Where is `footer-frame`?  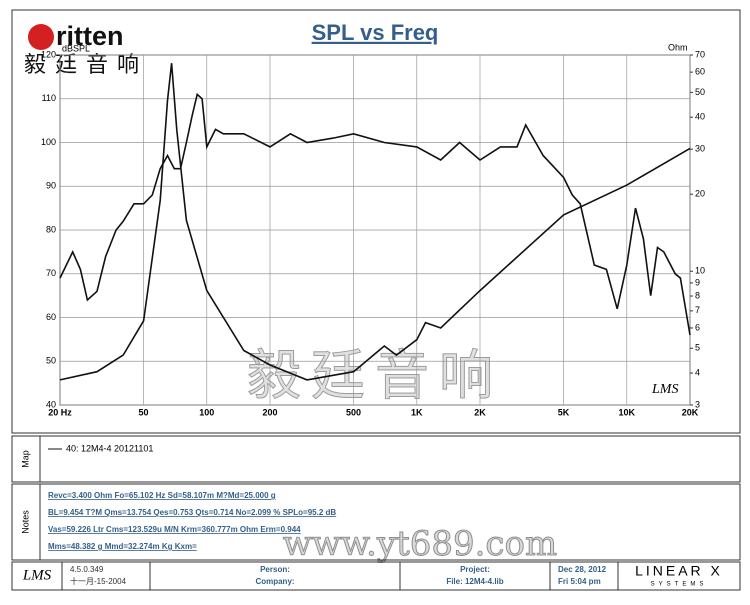
footer-frame is located at coordinates (376, 576).